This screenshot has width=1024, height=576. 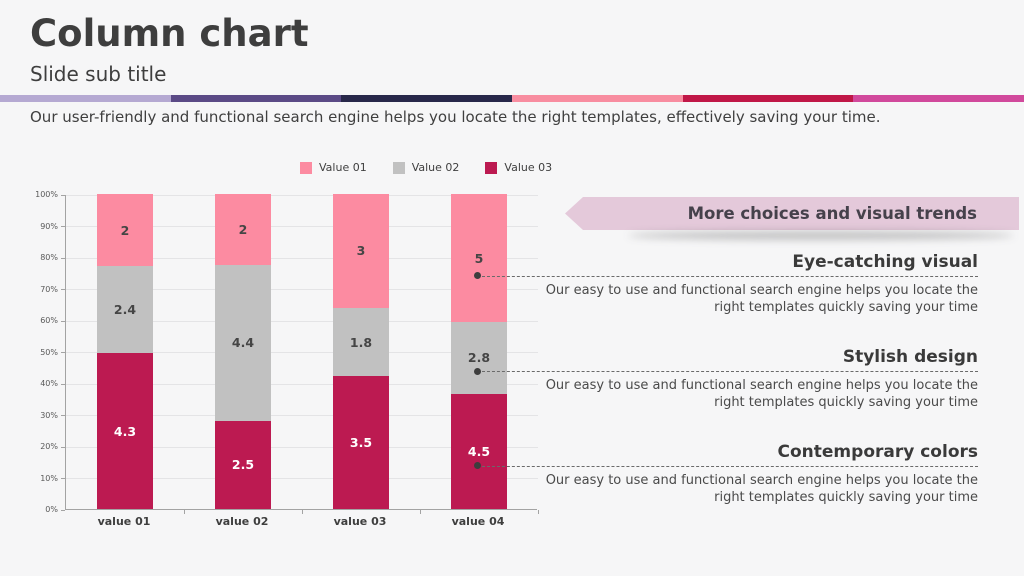 I want to click on bar-segment-value: 5, so click(x=479, y=258).